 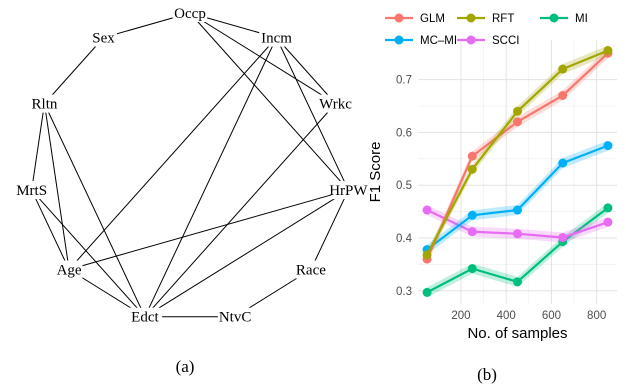 What do you see at coordinates (56, 186) in the screenshot?
I see `edge-rltn-age` at bounding box center [56, 186].